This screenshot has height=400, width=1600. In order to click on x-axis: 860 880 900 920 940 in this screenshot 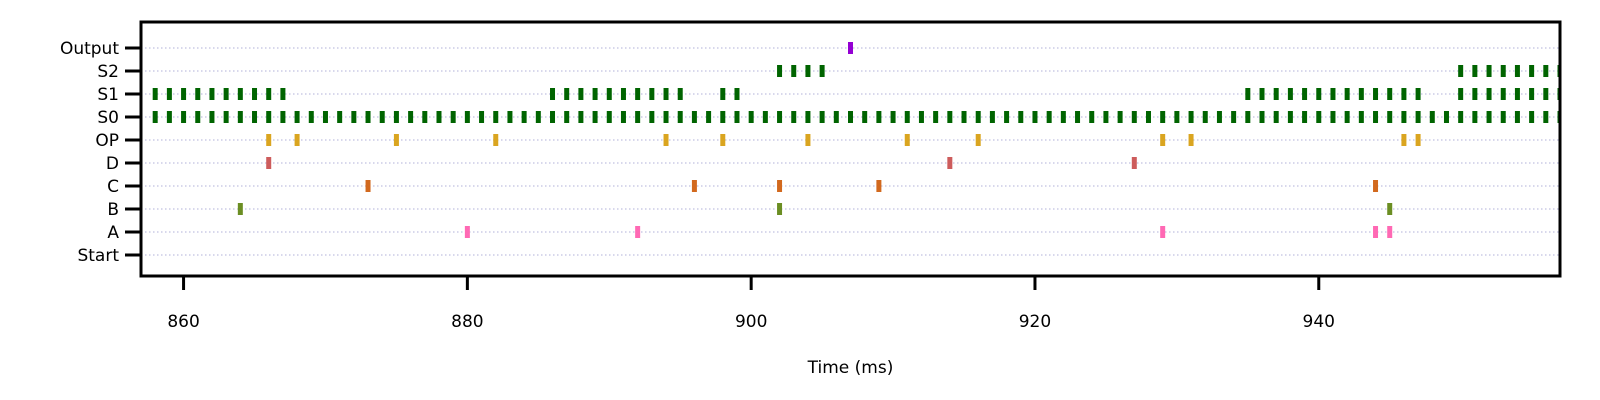, I will do `click(751, 304)`.